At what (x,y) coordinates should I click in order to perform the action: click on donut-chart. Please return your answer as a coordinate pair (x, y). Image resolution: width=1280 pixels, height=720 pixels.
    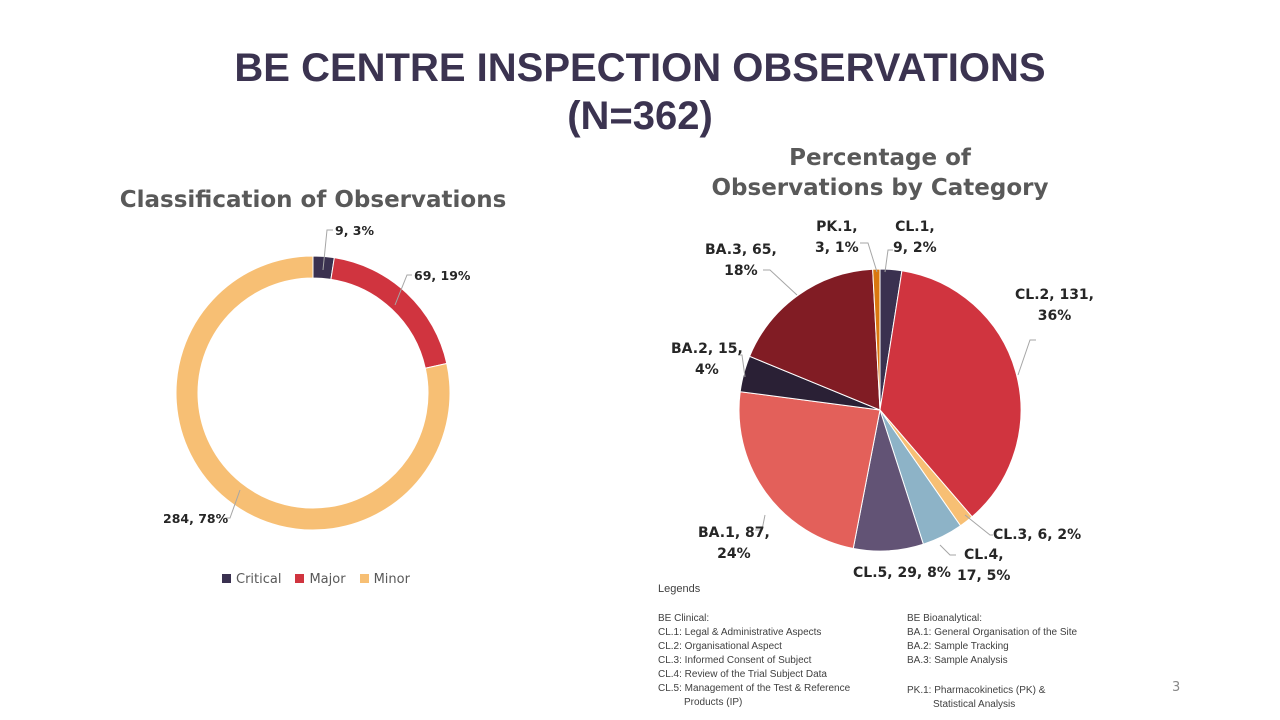
    Looking at the image, I should click on (313, 393).